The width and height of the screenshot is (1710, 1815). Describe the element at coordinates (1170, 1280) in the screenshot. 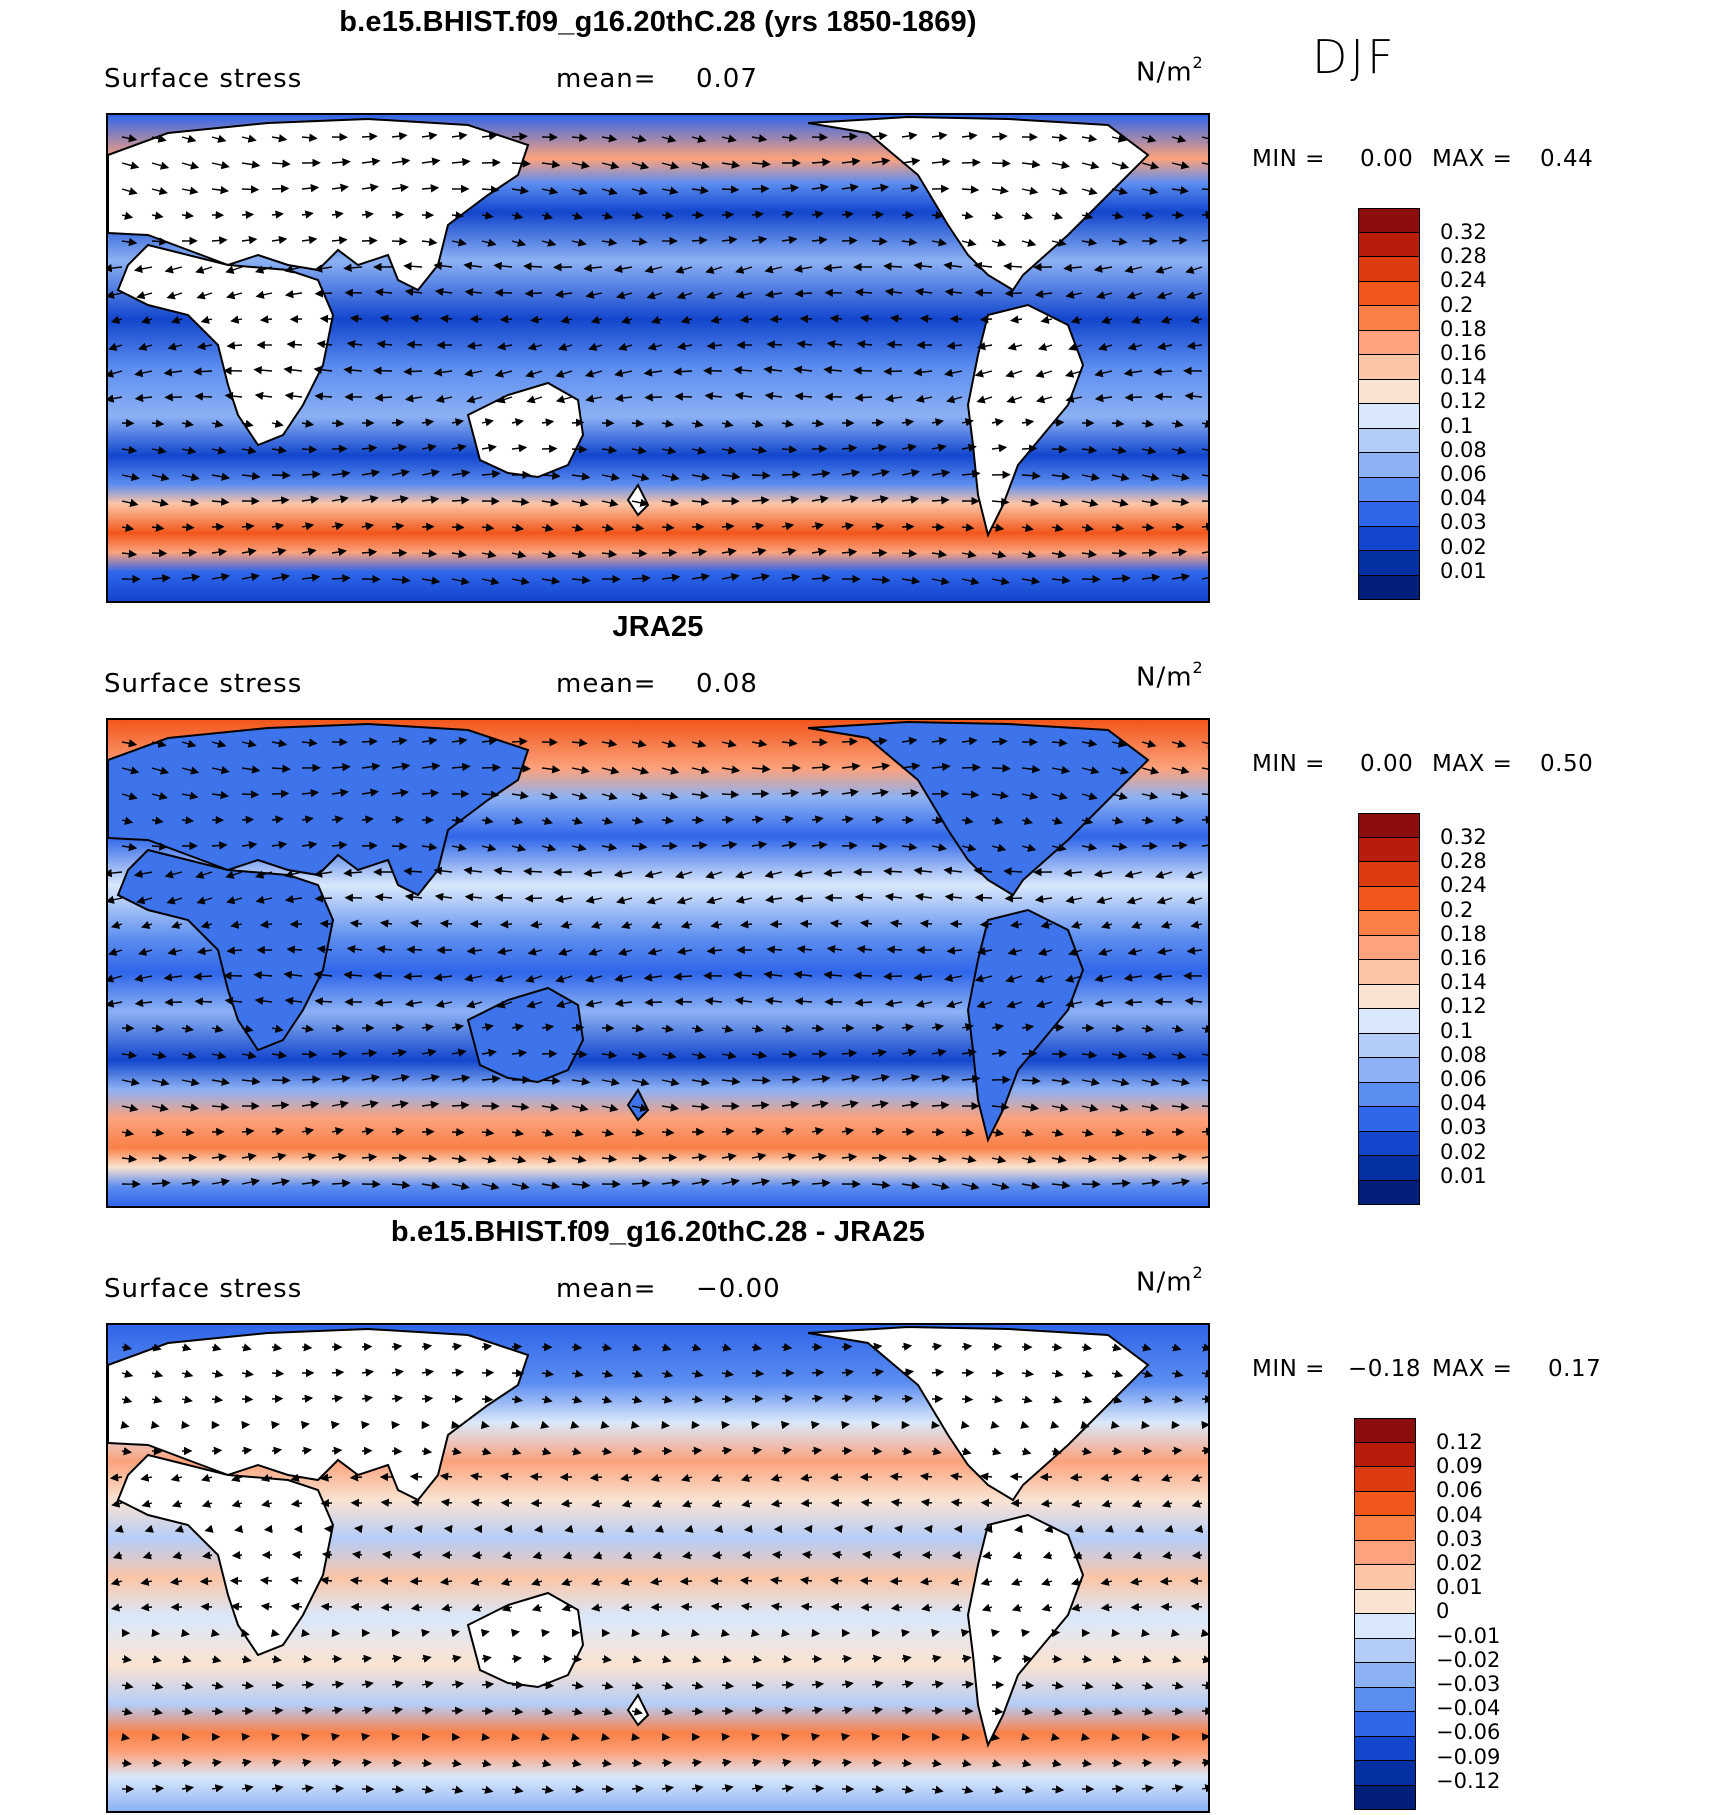

I see `units-label: N/m2` at that location.